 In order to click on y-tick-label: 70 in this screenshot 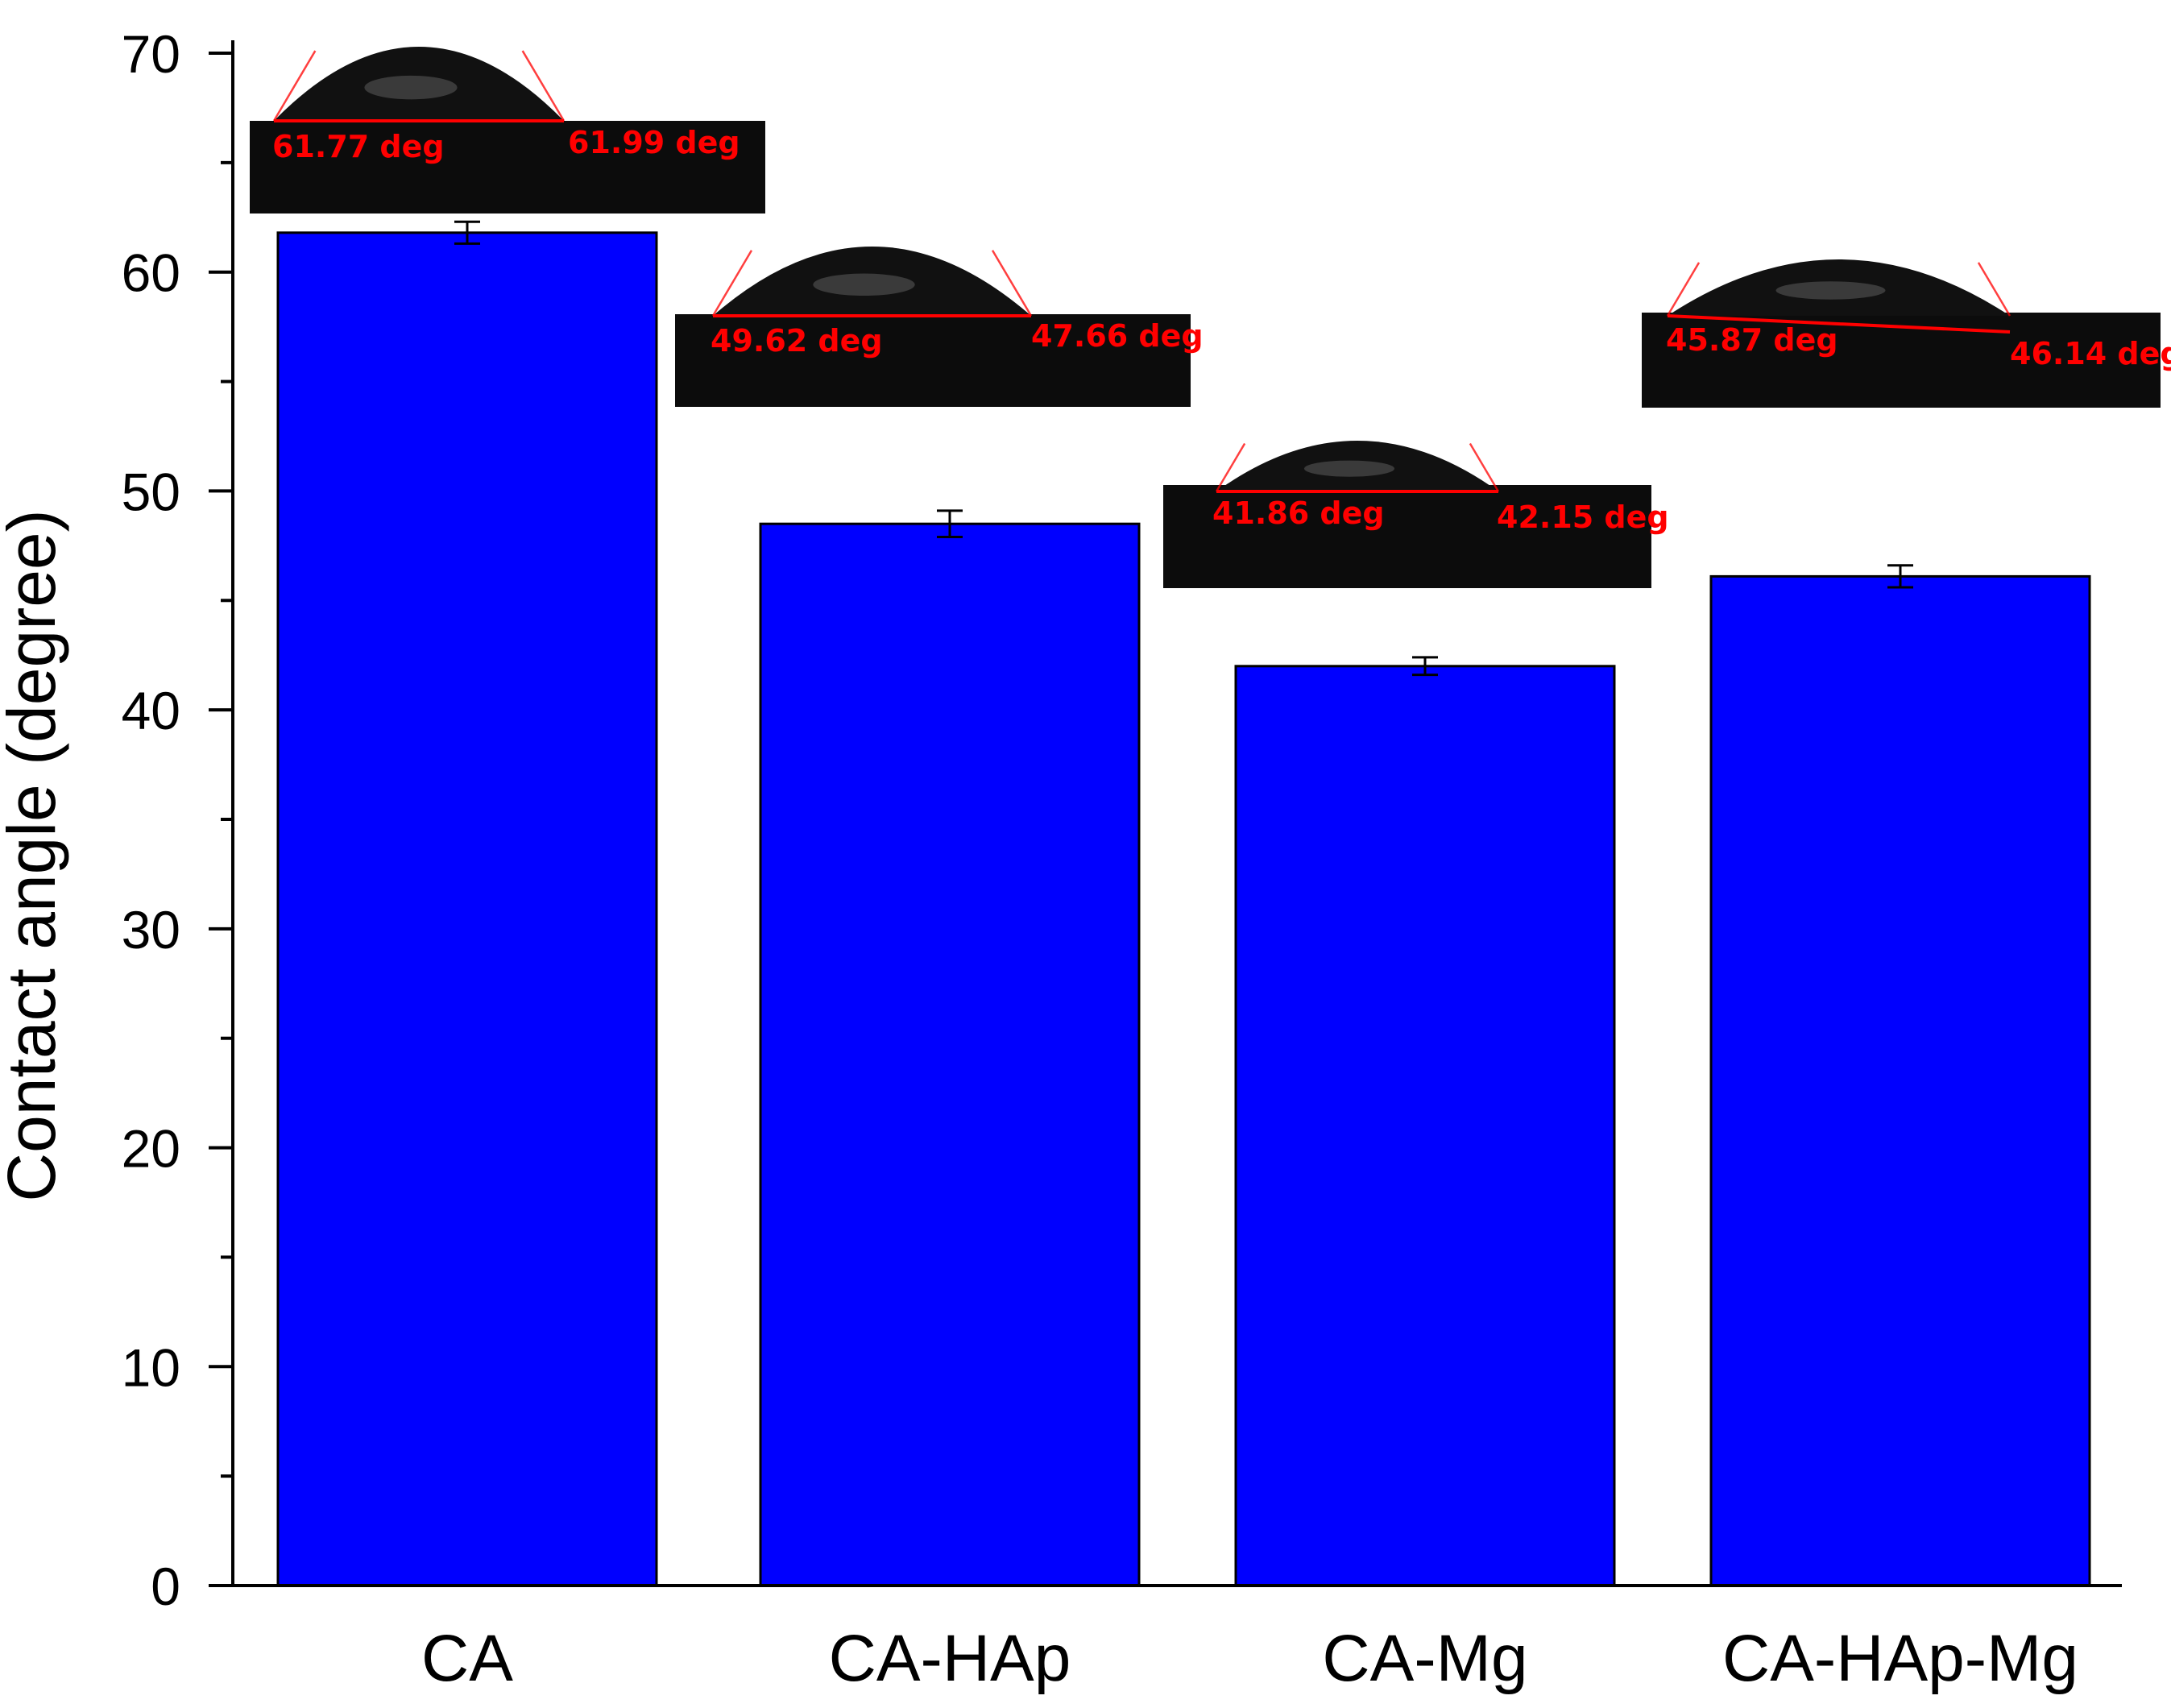, I will do `click(151, 54)`.